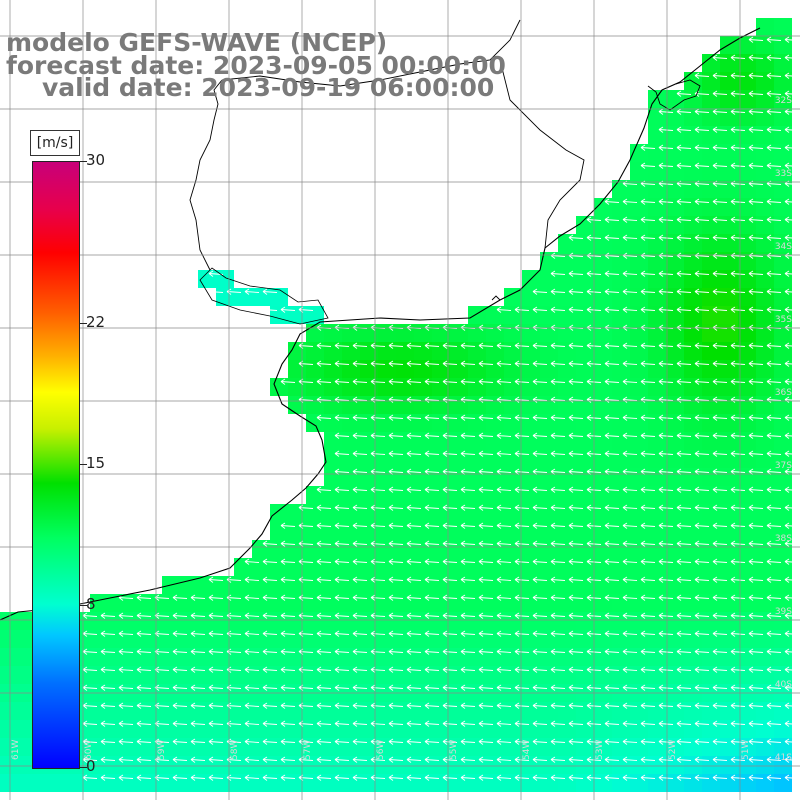 The image size is (800, 800). What do you see at coordinates (235, 750) in the screenshot?
I see `longitude-label: 58W` at bounding box center [235, 750].